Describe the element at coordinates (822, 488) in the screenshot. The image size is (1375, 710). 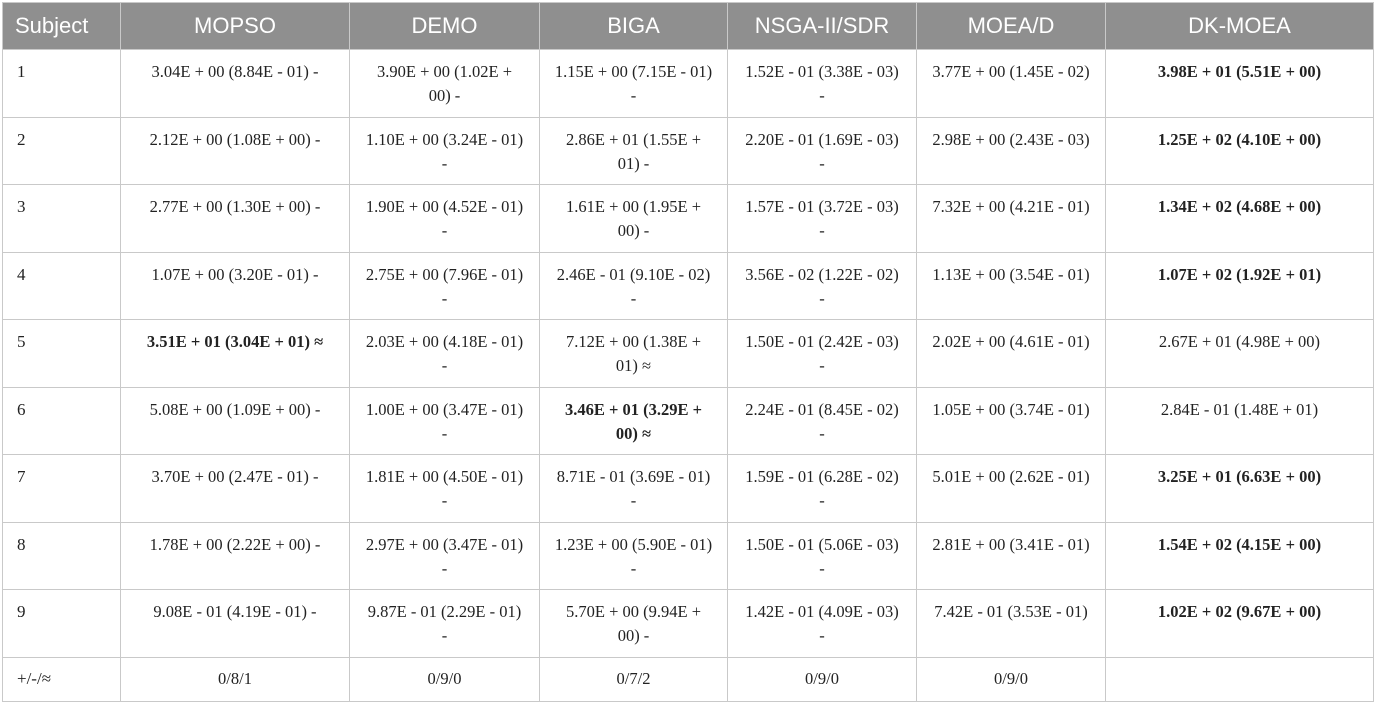
I see `value-cell: 1.59E - 01 (6.28E - 02) -` at that location.